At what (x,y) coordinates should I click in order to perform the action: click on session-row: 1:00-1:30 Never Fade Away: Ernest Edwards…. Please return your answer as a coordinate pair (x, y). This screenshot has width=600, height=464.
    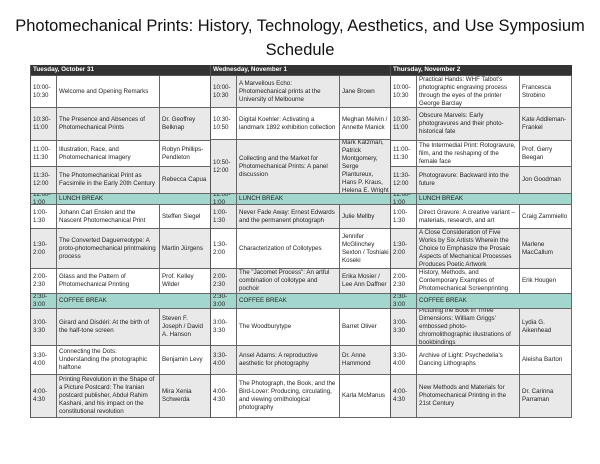
    Looking at the image, I should click on (301, 217).